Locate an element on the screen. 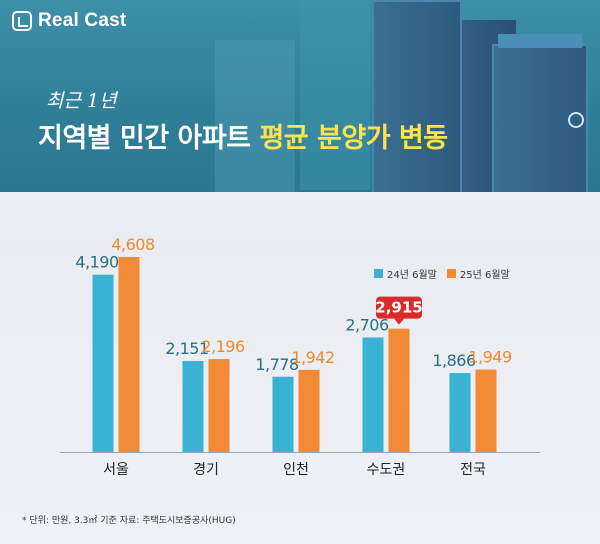 This screenshot has height=544, width=600. legend-item-series1: 24년 6월말 is located at coordinates (405, 273).